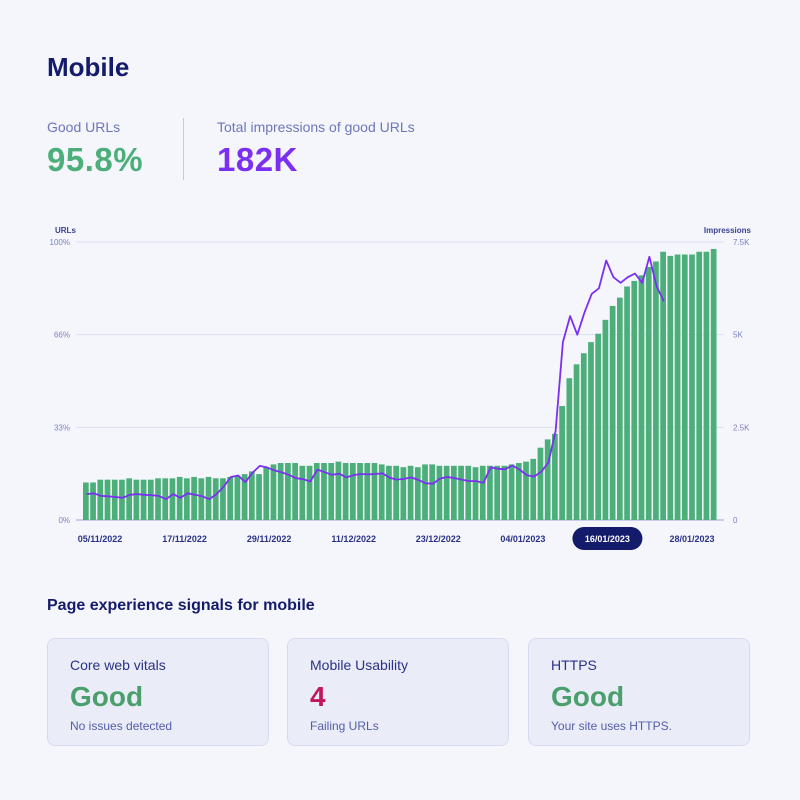  I want to click on impressions-label: Total impressions of good URLs, so click(316, 127).